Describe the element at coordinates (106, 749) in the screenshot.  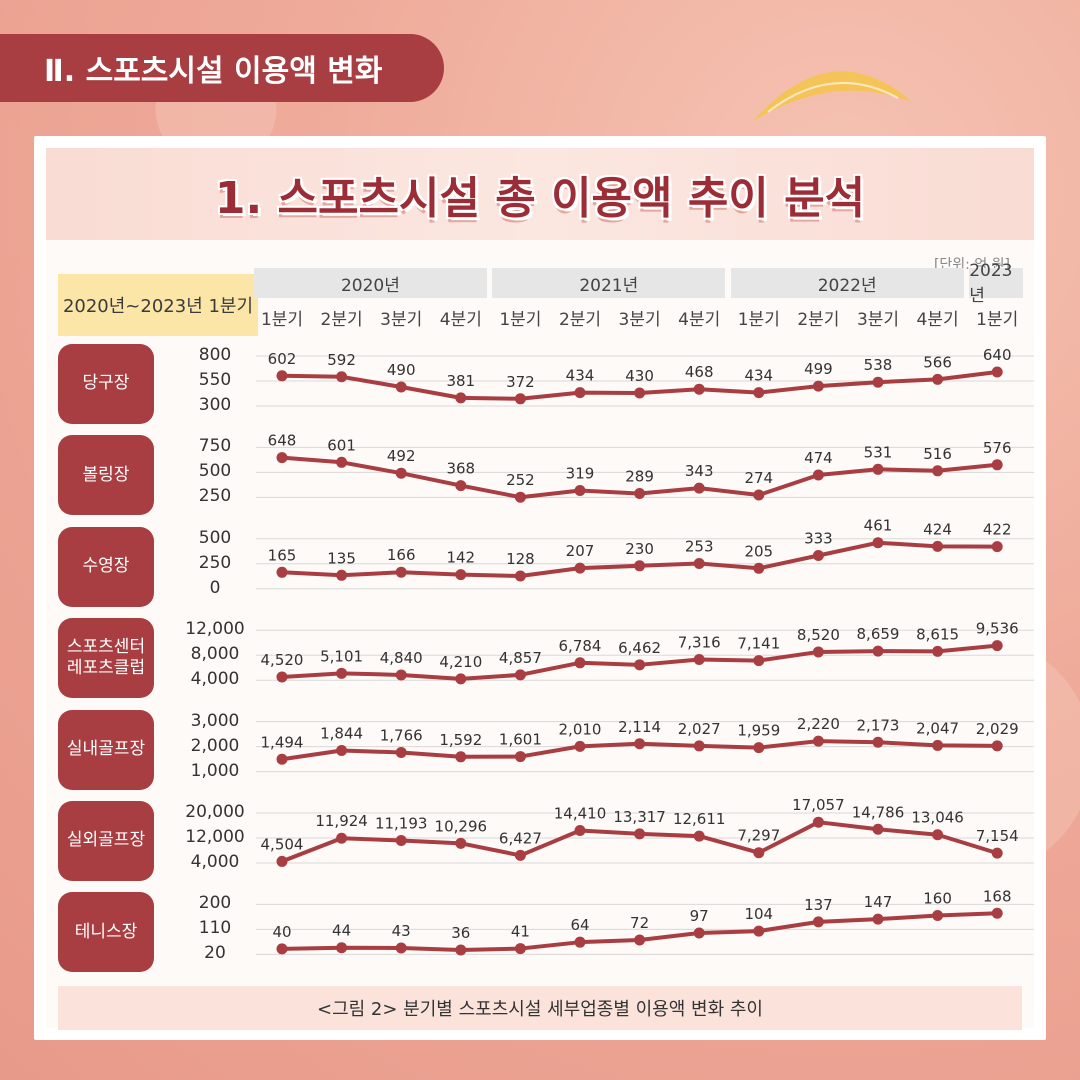
I see `category-badge: 실내골프장` at that location.